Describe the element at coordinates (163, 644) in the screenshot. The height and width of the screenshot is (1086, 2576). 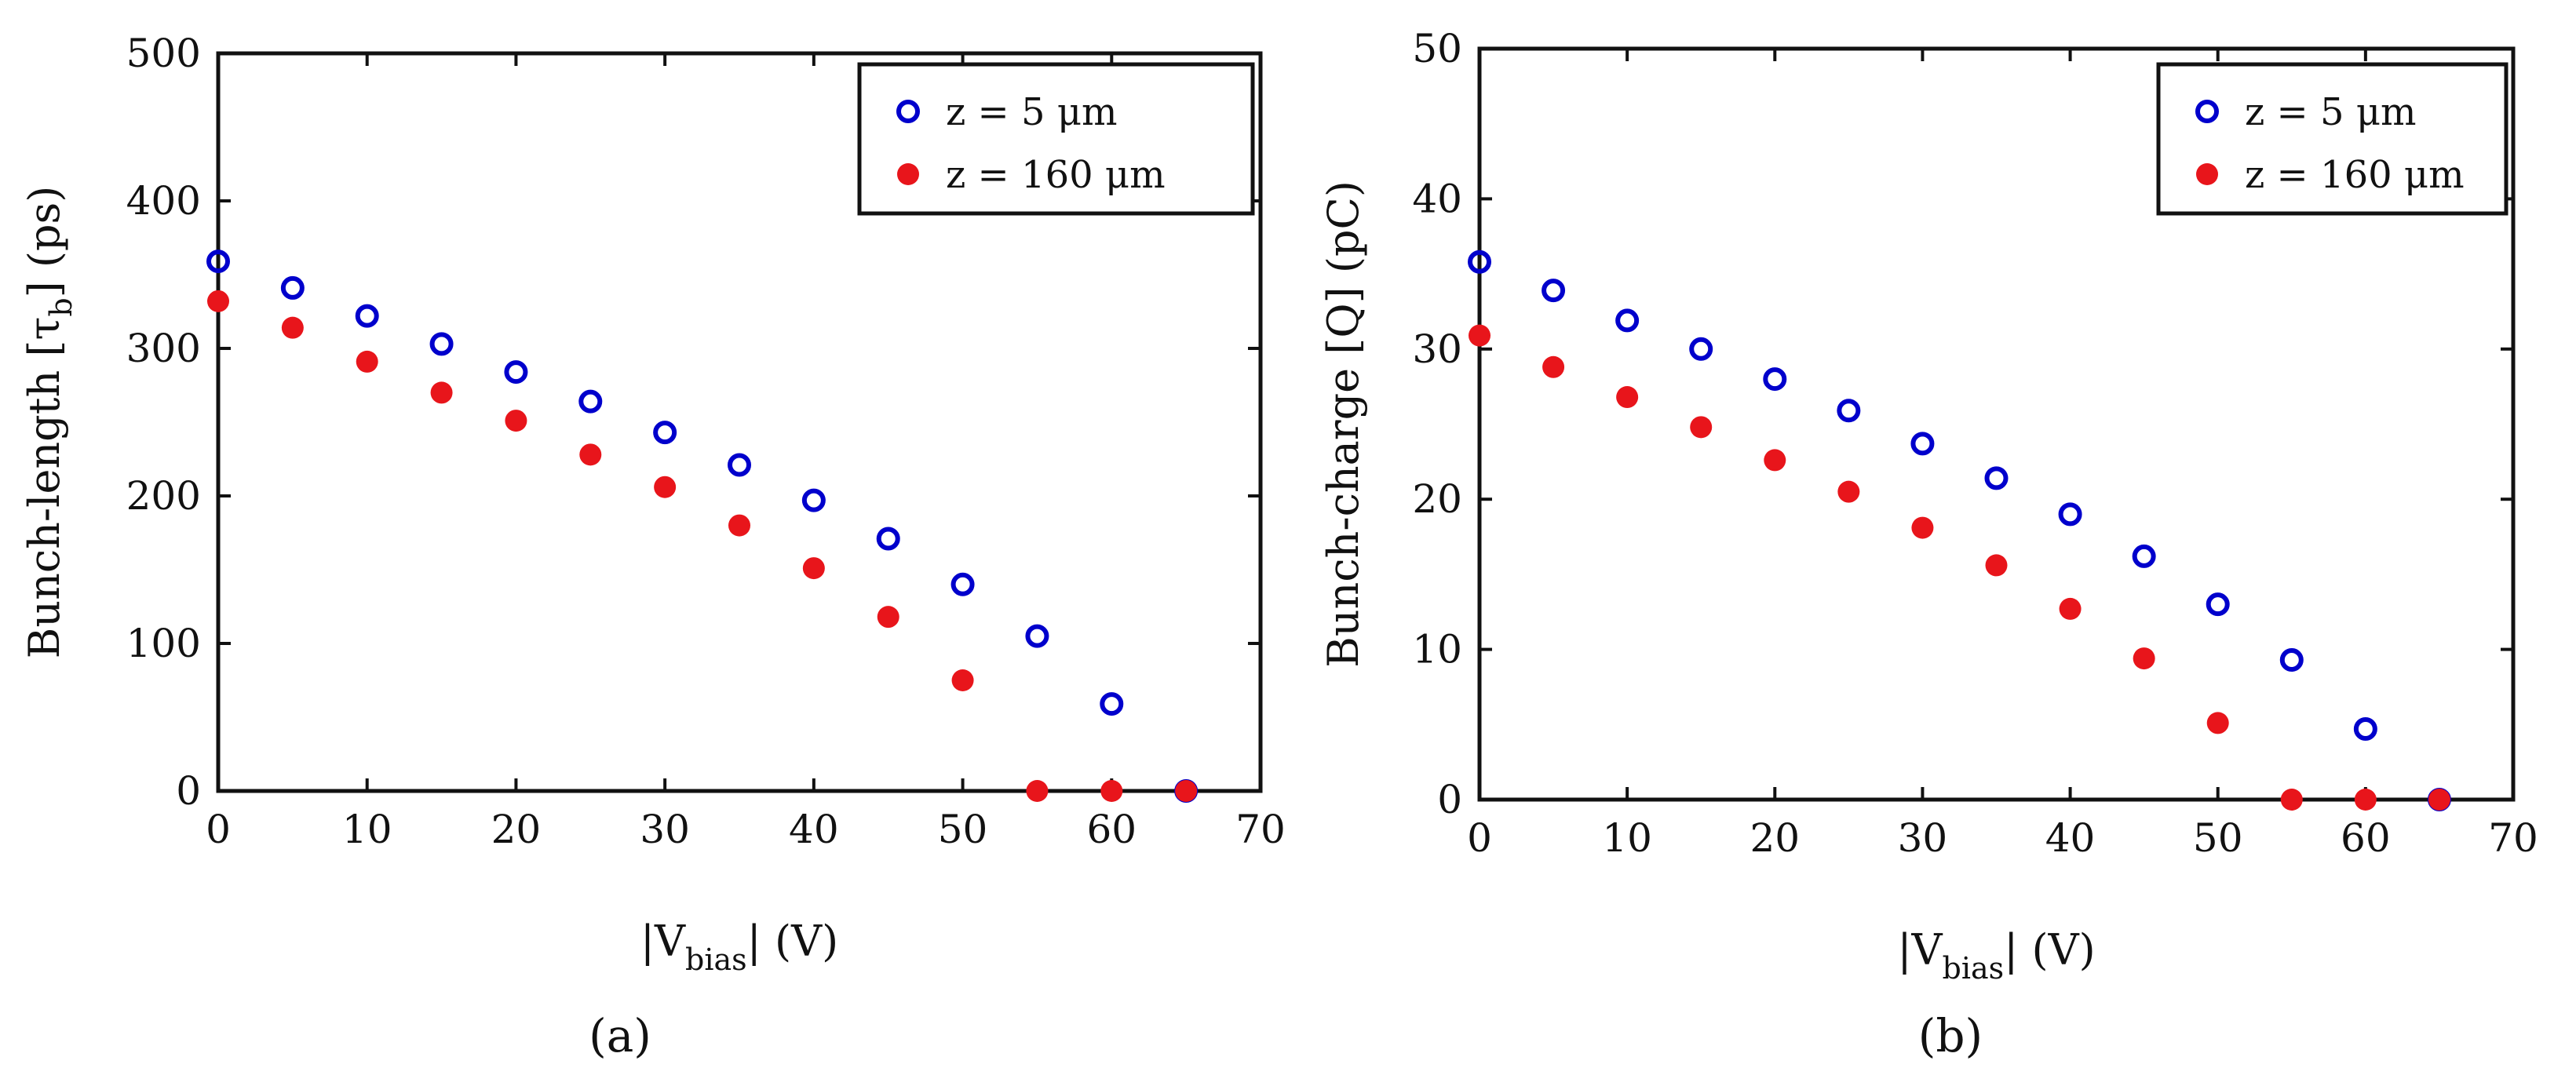
I see `y-tick-label: 100` at that location.